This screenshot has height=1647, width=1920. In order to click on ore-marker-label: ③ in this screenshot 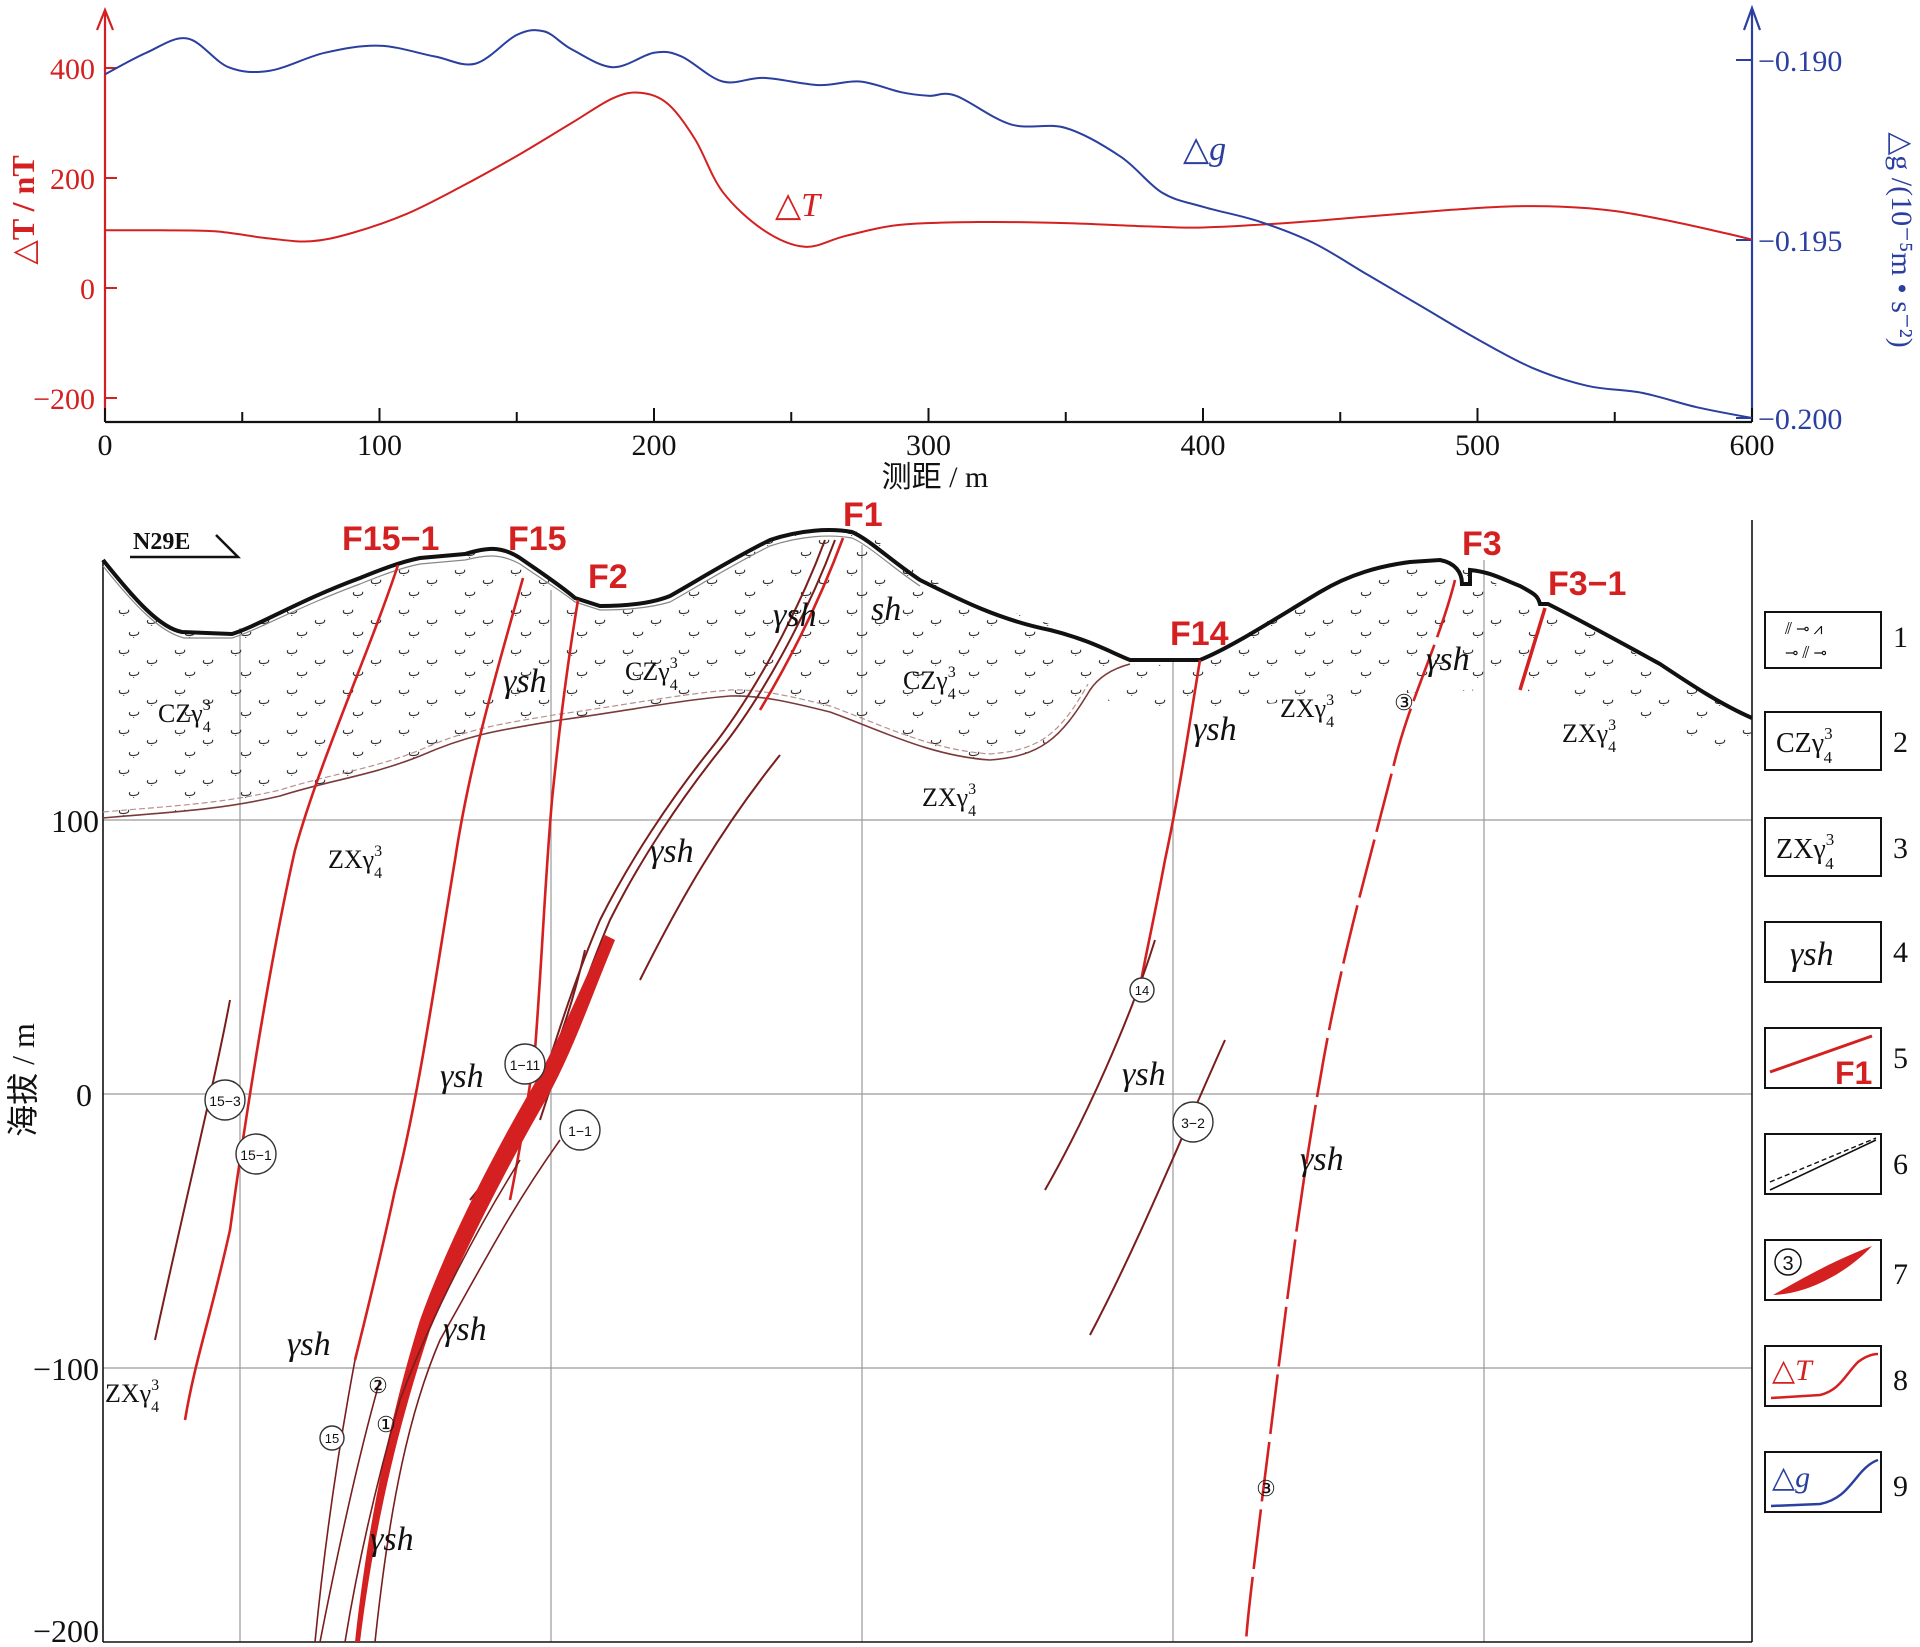, I will do `click(1266, 1488)`.